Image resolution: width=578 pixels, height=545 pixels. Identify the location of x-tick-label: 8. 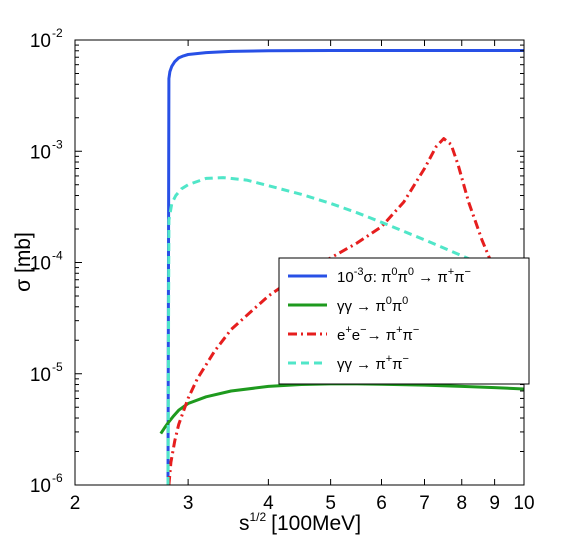
(461, 503).